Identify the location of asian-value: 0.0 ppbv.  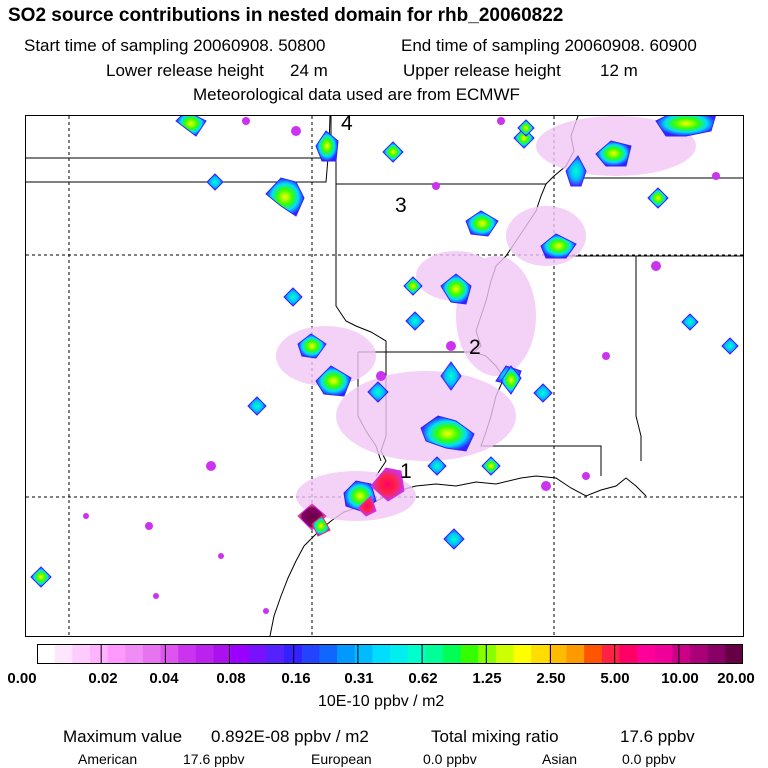
(649, 759).